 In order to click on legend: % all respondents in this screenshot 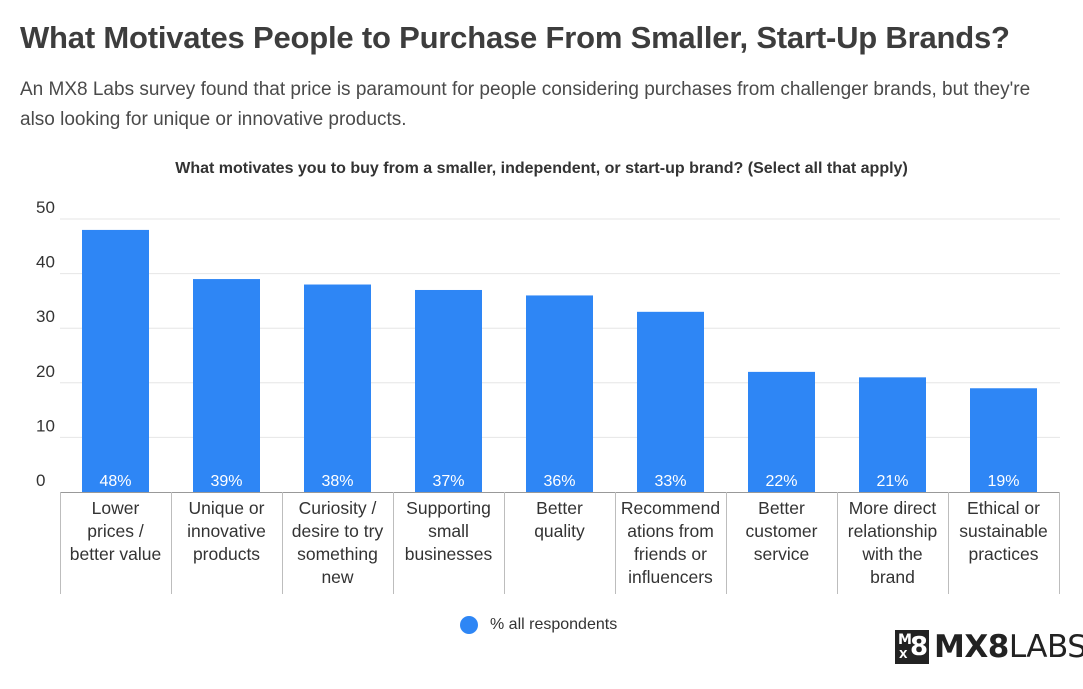, I will do `click(538, 625)`.